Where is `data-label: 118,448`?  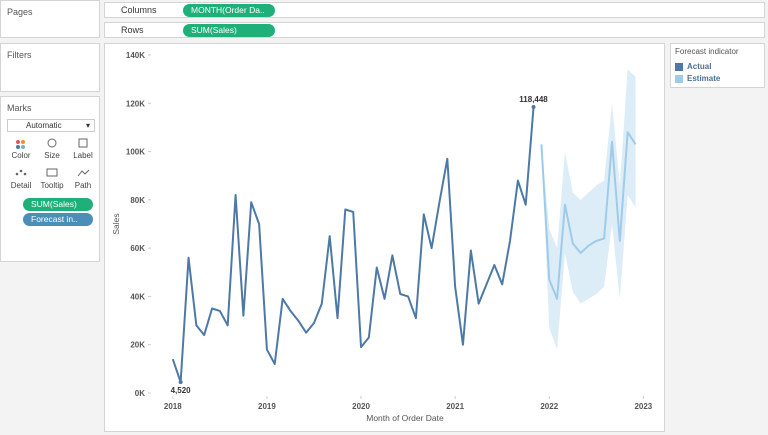
data-label: 118,448 is located at coordinates (533, 99).